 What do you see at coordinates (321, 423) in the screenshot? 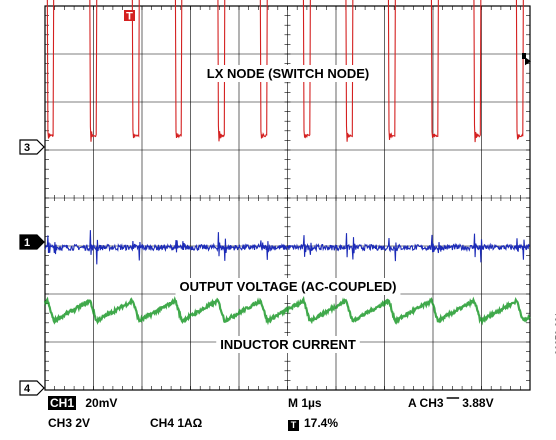
I see `position-value: 17.4%` at bounding box center [321, 423].